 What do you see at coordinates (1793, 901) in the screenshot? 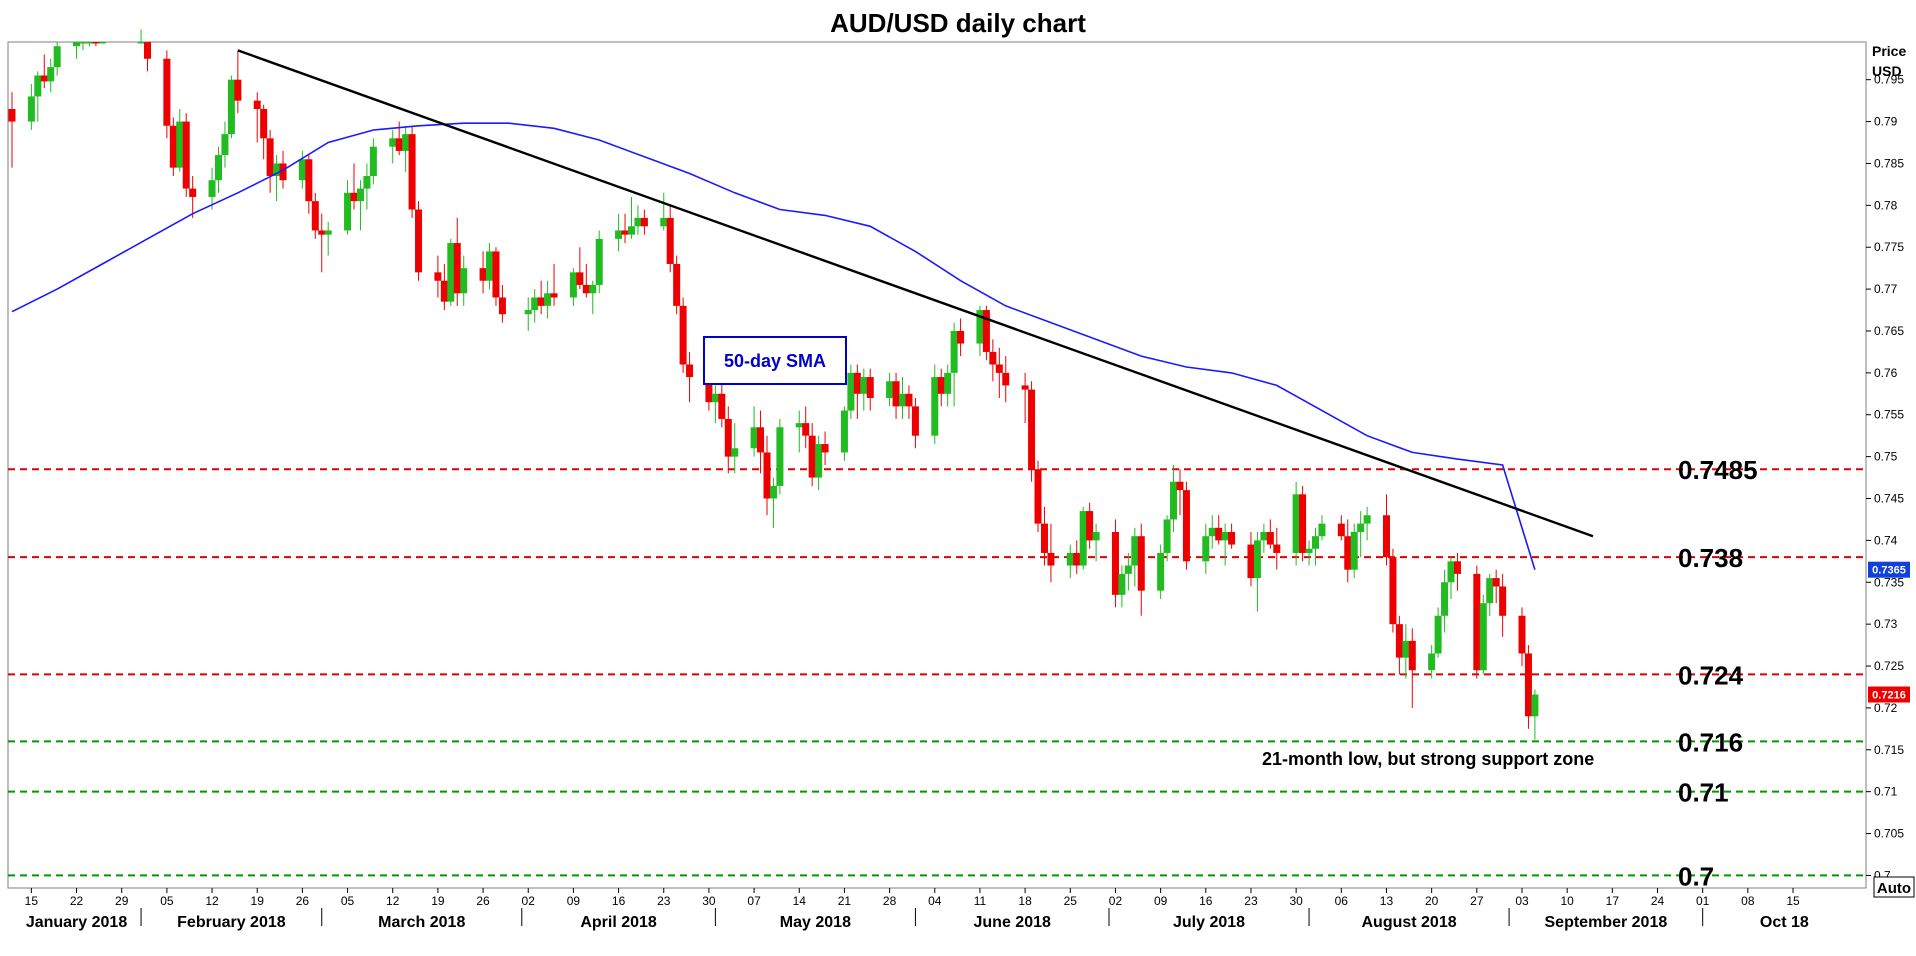
I see `x-tick-label: 15` at bounding box center [1793, 901].